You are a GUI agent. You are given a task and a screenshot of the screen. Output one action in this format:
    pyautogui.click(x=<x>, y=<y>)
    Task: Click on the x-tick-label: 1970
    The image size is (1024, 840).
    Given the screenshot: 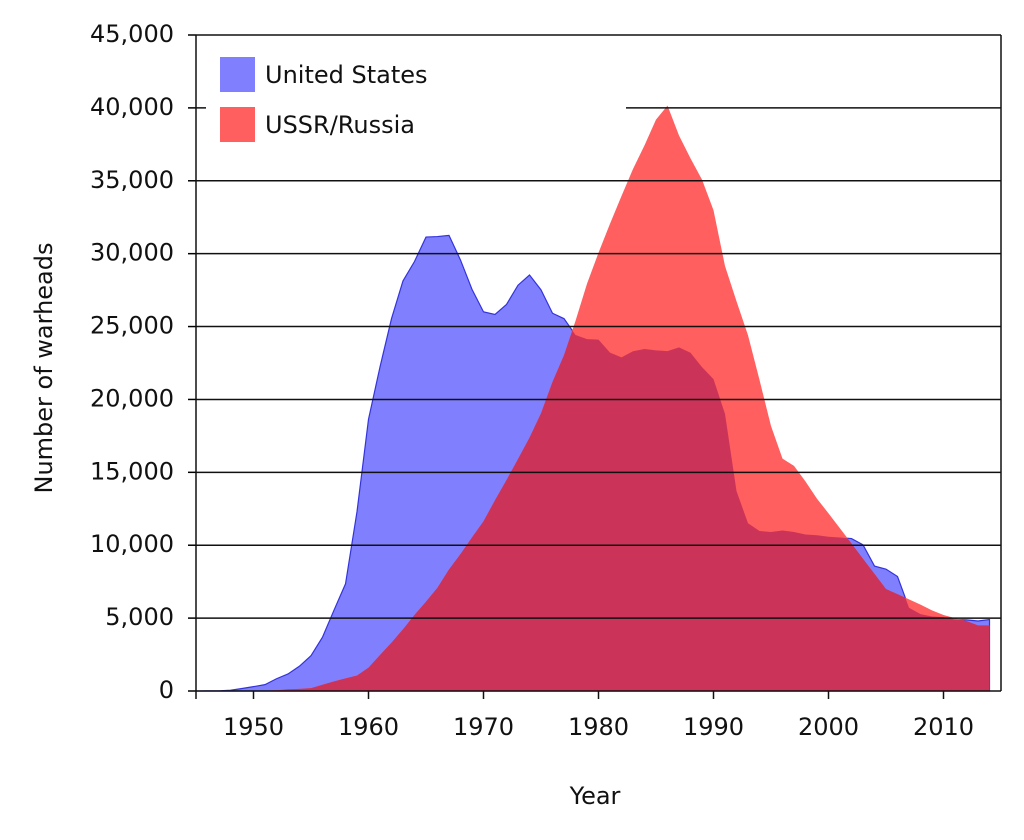 What is the action you would take?
    pyautogui.click(x=483, y=727)
    